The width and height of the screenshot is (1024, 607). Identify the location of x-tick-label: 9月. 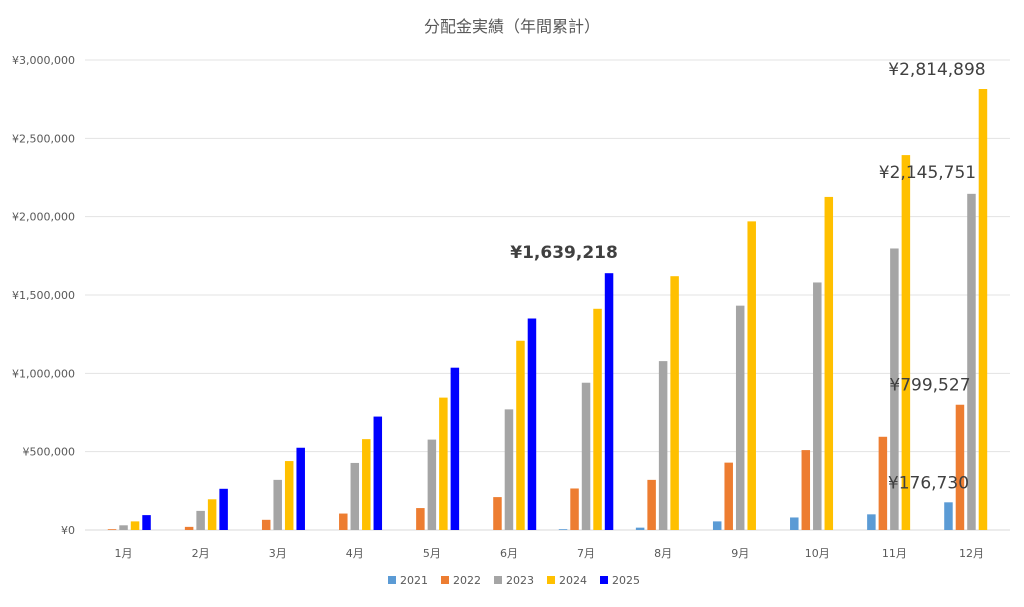
(740, 553).